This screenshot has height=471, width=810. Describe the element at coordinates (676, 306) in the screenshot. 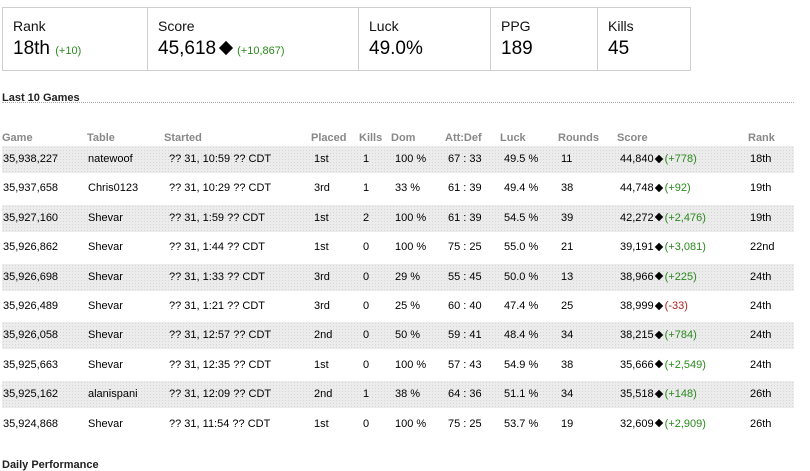

I see `row-score-delta: (-33)` at that location.